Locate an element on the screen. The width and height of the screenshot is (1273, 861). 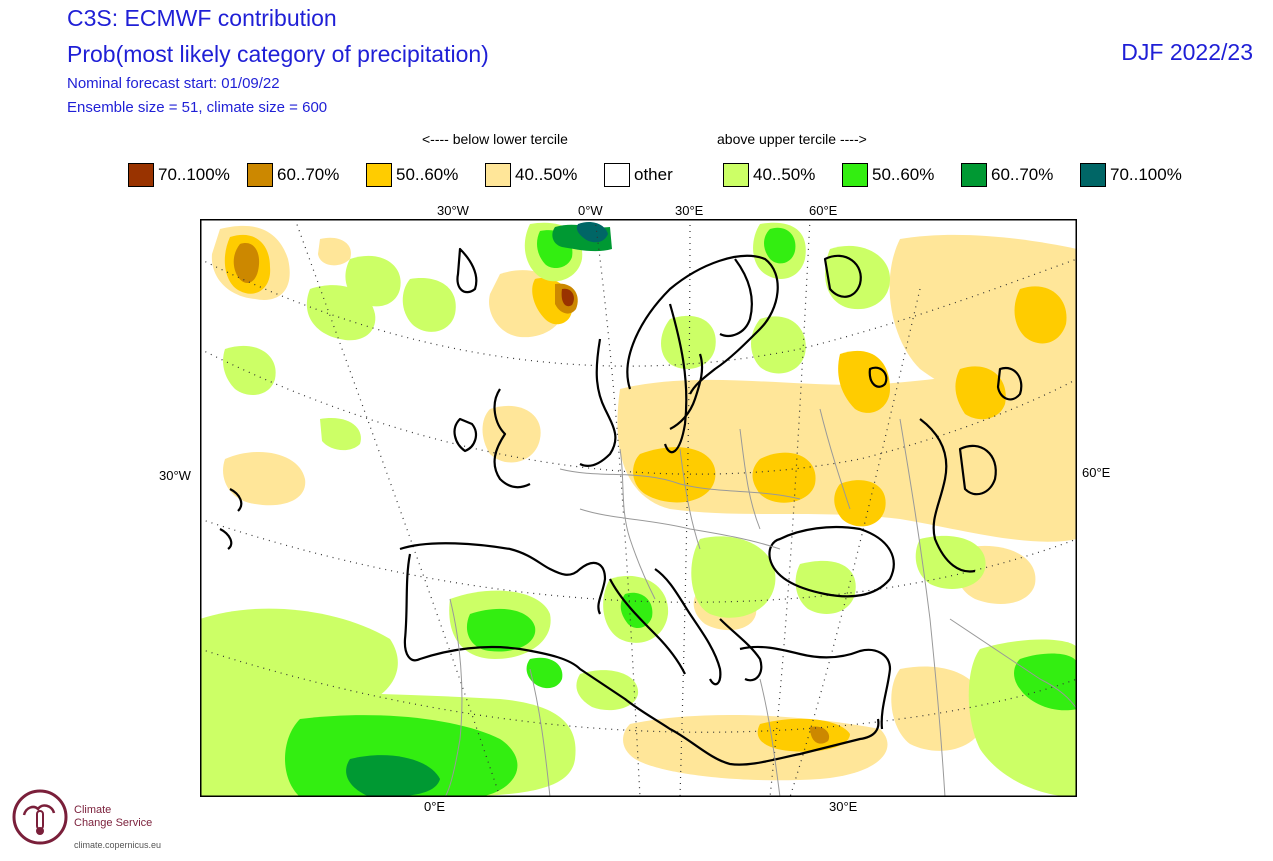
legend-item-below-70-100: 70..100% is located at coordinates (179, 175).